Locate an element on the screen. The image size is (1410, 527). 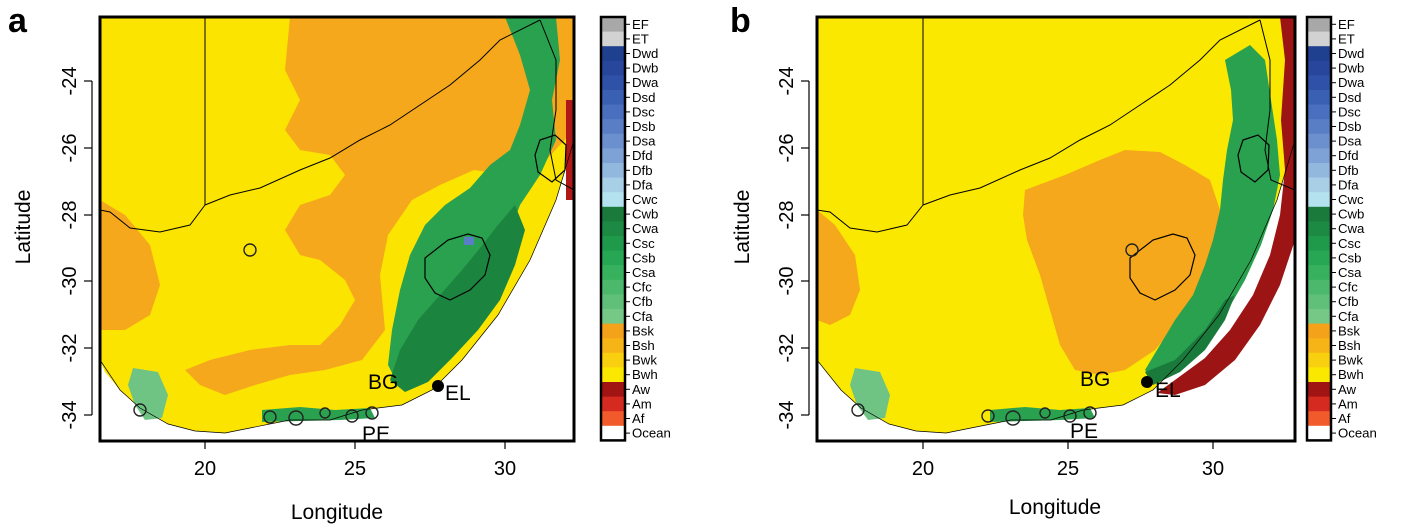
y-tick-label: -30 is located at coordinates (70, 281).